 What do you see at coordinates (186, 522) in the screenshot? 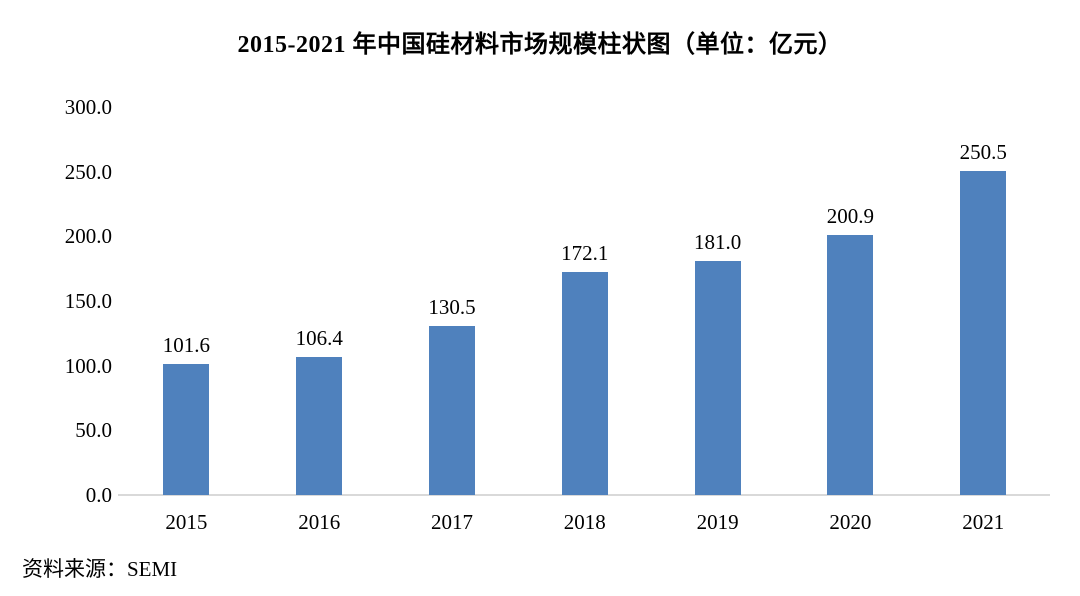
I see `x-tick-label: 2015` at bounding box center [186, 522].